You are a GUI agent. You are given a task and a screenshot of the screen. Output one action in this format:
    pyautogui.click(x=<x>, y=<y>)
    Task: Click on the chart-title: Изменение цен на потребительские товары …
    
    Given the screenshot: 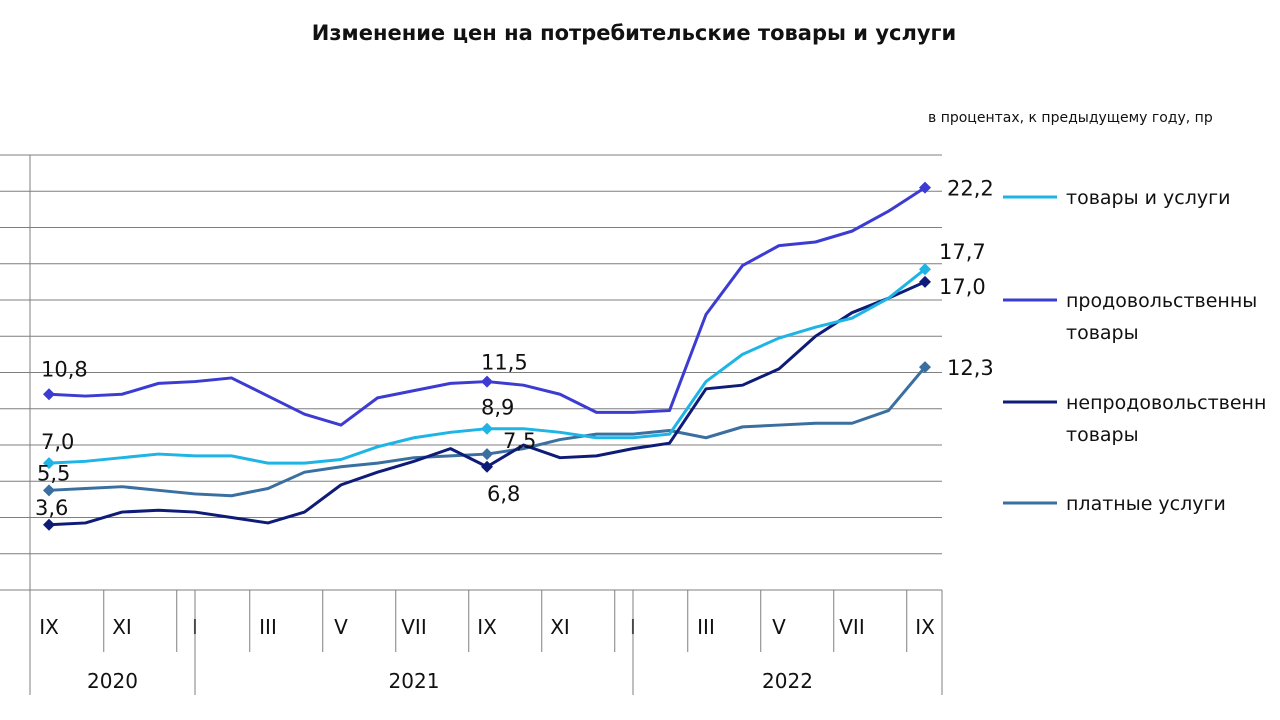 What is the action you would take?
    pyautogui.click(x=634, y=33)
    